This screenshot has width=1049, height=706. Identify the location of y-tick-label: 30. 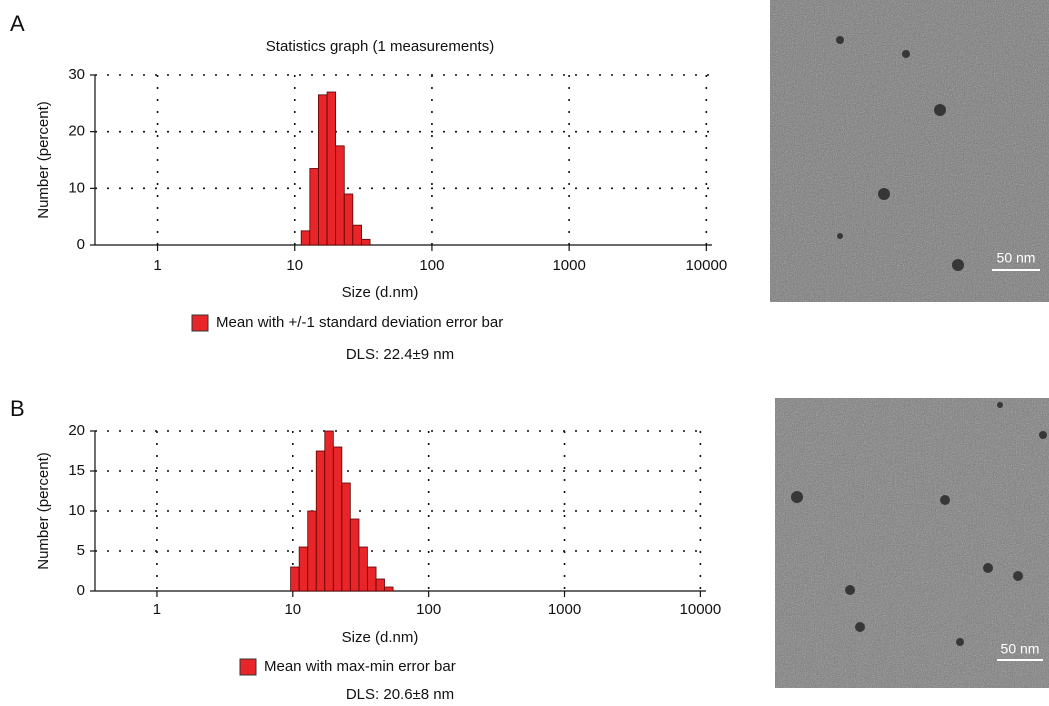
(76, 74).